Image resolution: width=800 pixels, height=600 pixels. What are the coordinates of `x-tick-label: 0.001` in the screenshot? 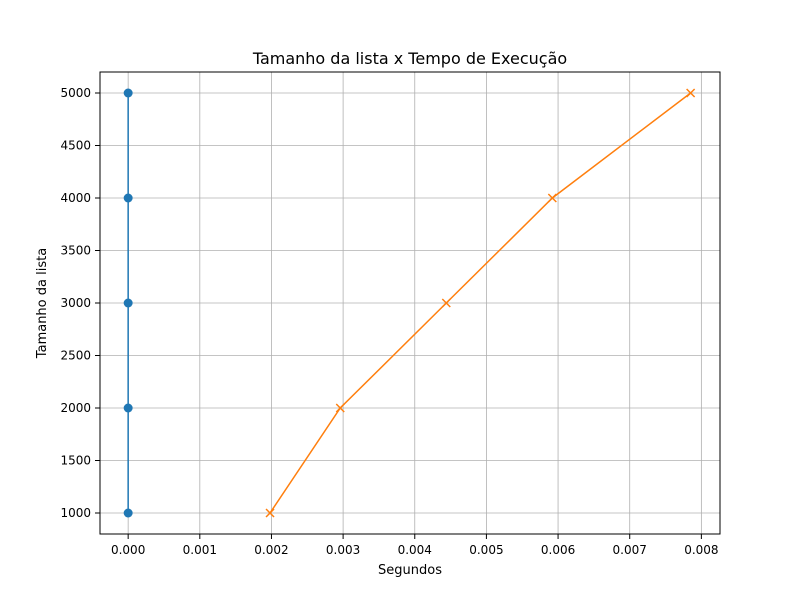 It's located at (200, 550).